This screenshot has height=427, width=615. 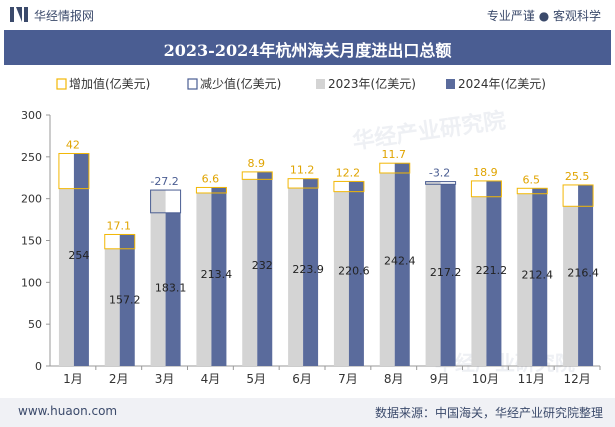 I want to click on x-tick-label: 5月, so click(x=256, y=379).